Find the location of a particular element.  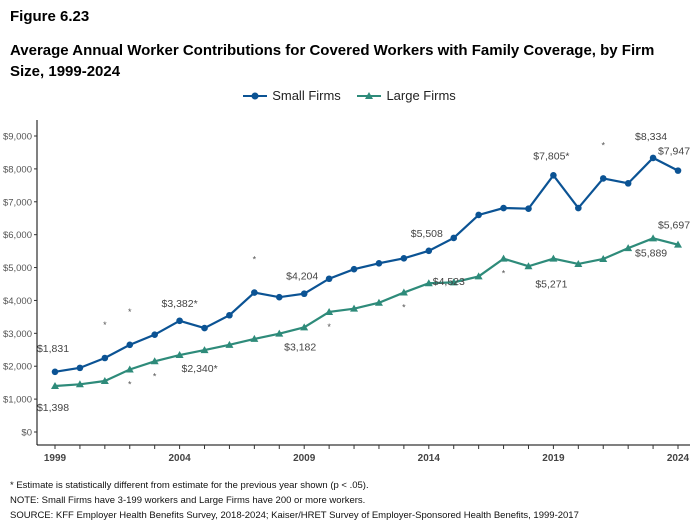

data-label: $1,398 is located at coordinates (53, 408).